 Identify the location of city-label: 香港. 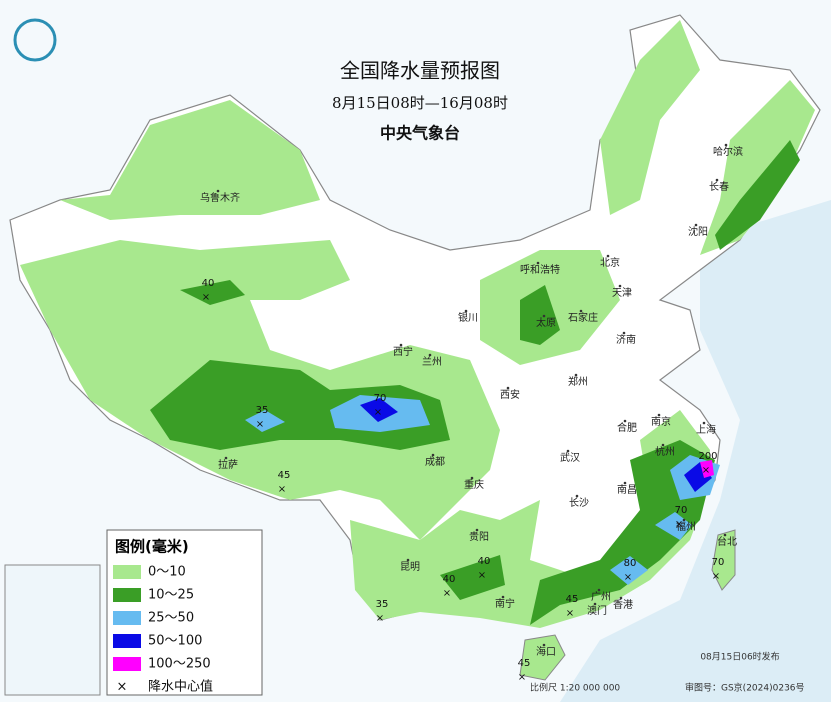
(623, 605).